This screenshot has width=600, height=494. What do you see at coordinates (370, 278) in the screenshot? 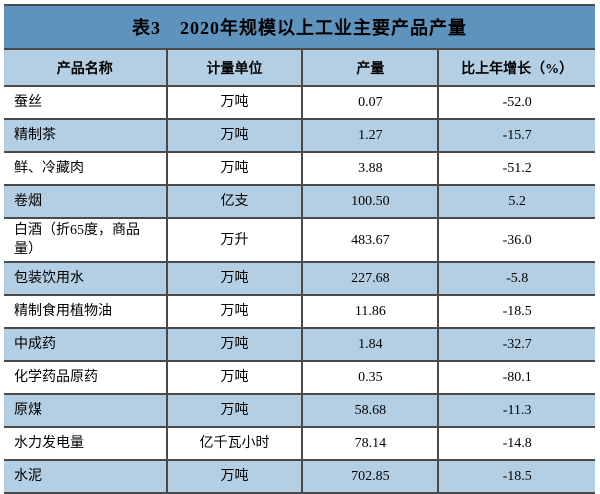
I see `output-cell: 227.68` at bounding box center [370, 278].